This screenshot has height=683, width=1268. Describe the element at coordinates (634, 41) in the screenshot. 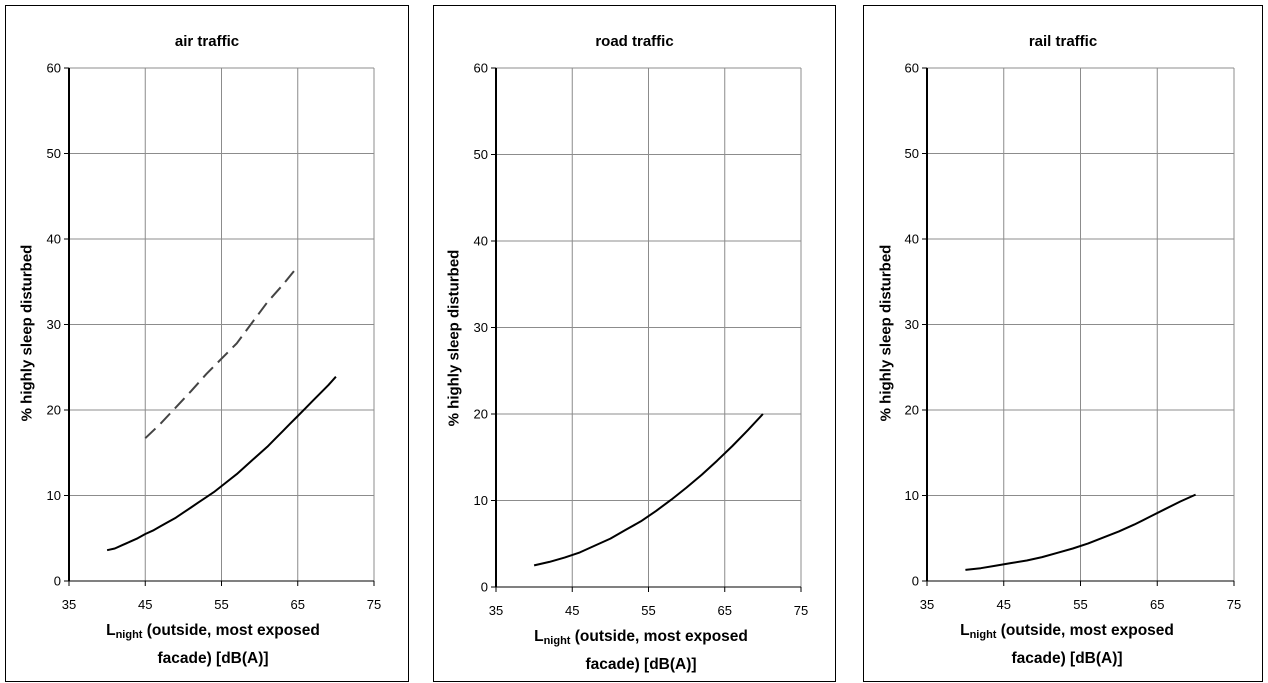

I see `chart-title: road traffic` at that location.